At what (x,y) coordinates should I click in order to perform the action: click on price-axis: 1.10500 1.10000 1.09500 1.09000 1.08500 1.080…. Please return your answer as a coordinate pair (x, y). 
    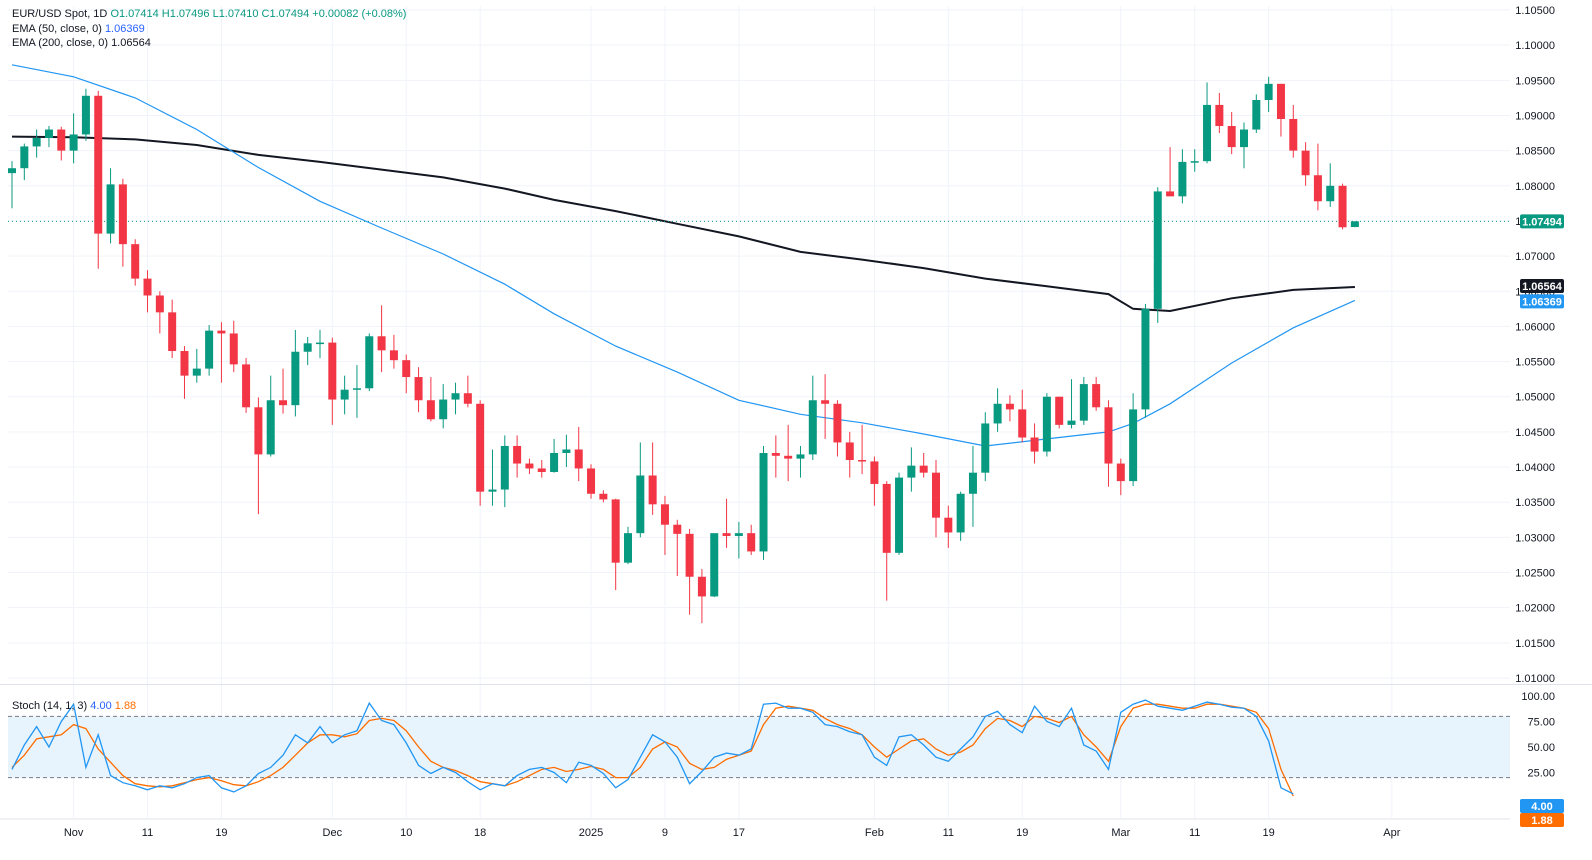
    Looking at the image, I should click on (1535, 345).